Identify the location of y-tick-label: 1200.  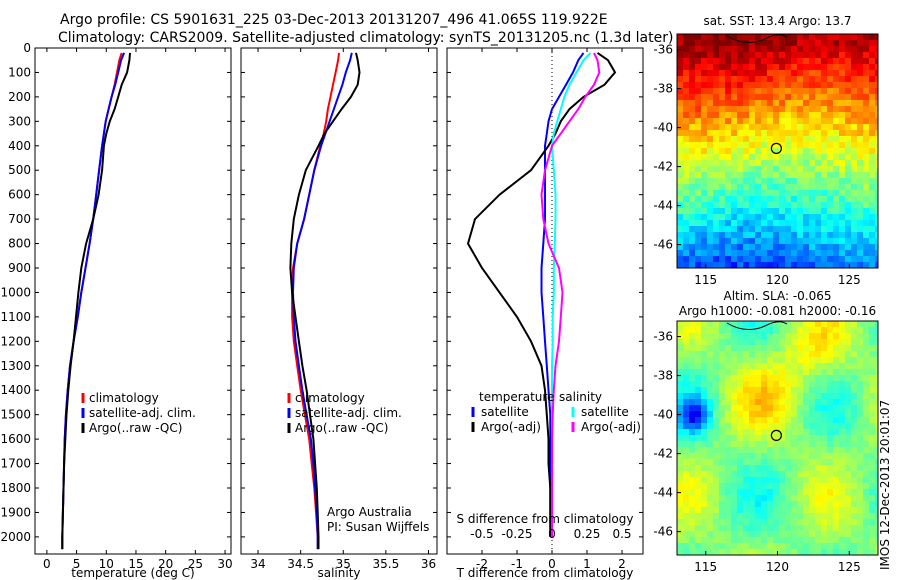
(15, 341).